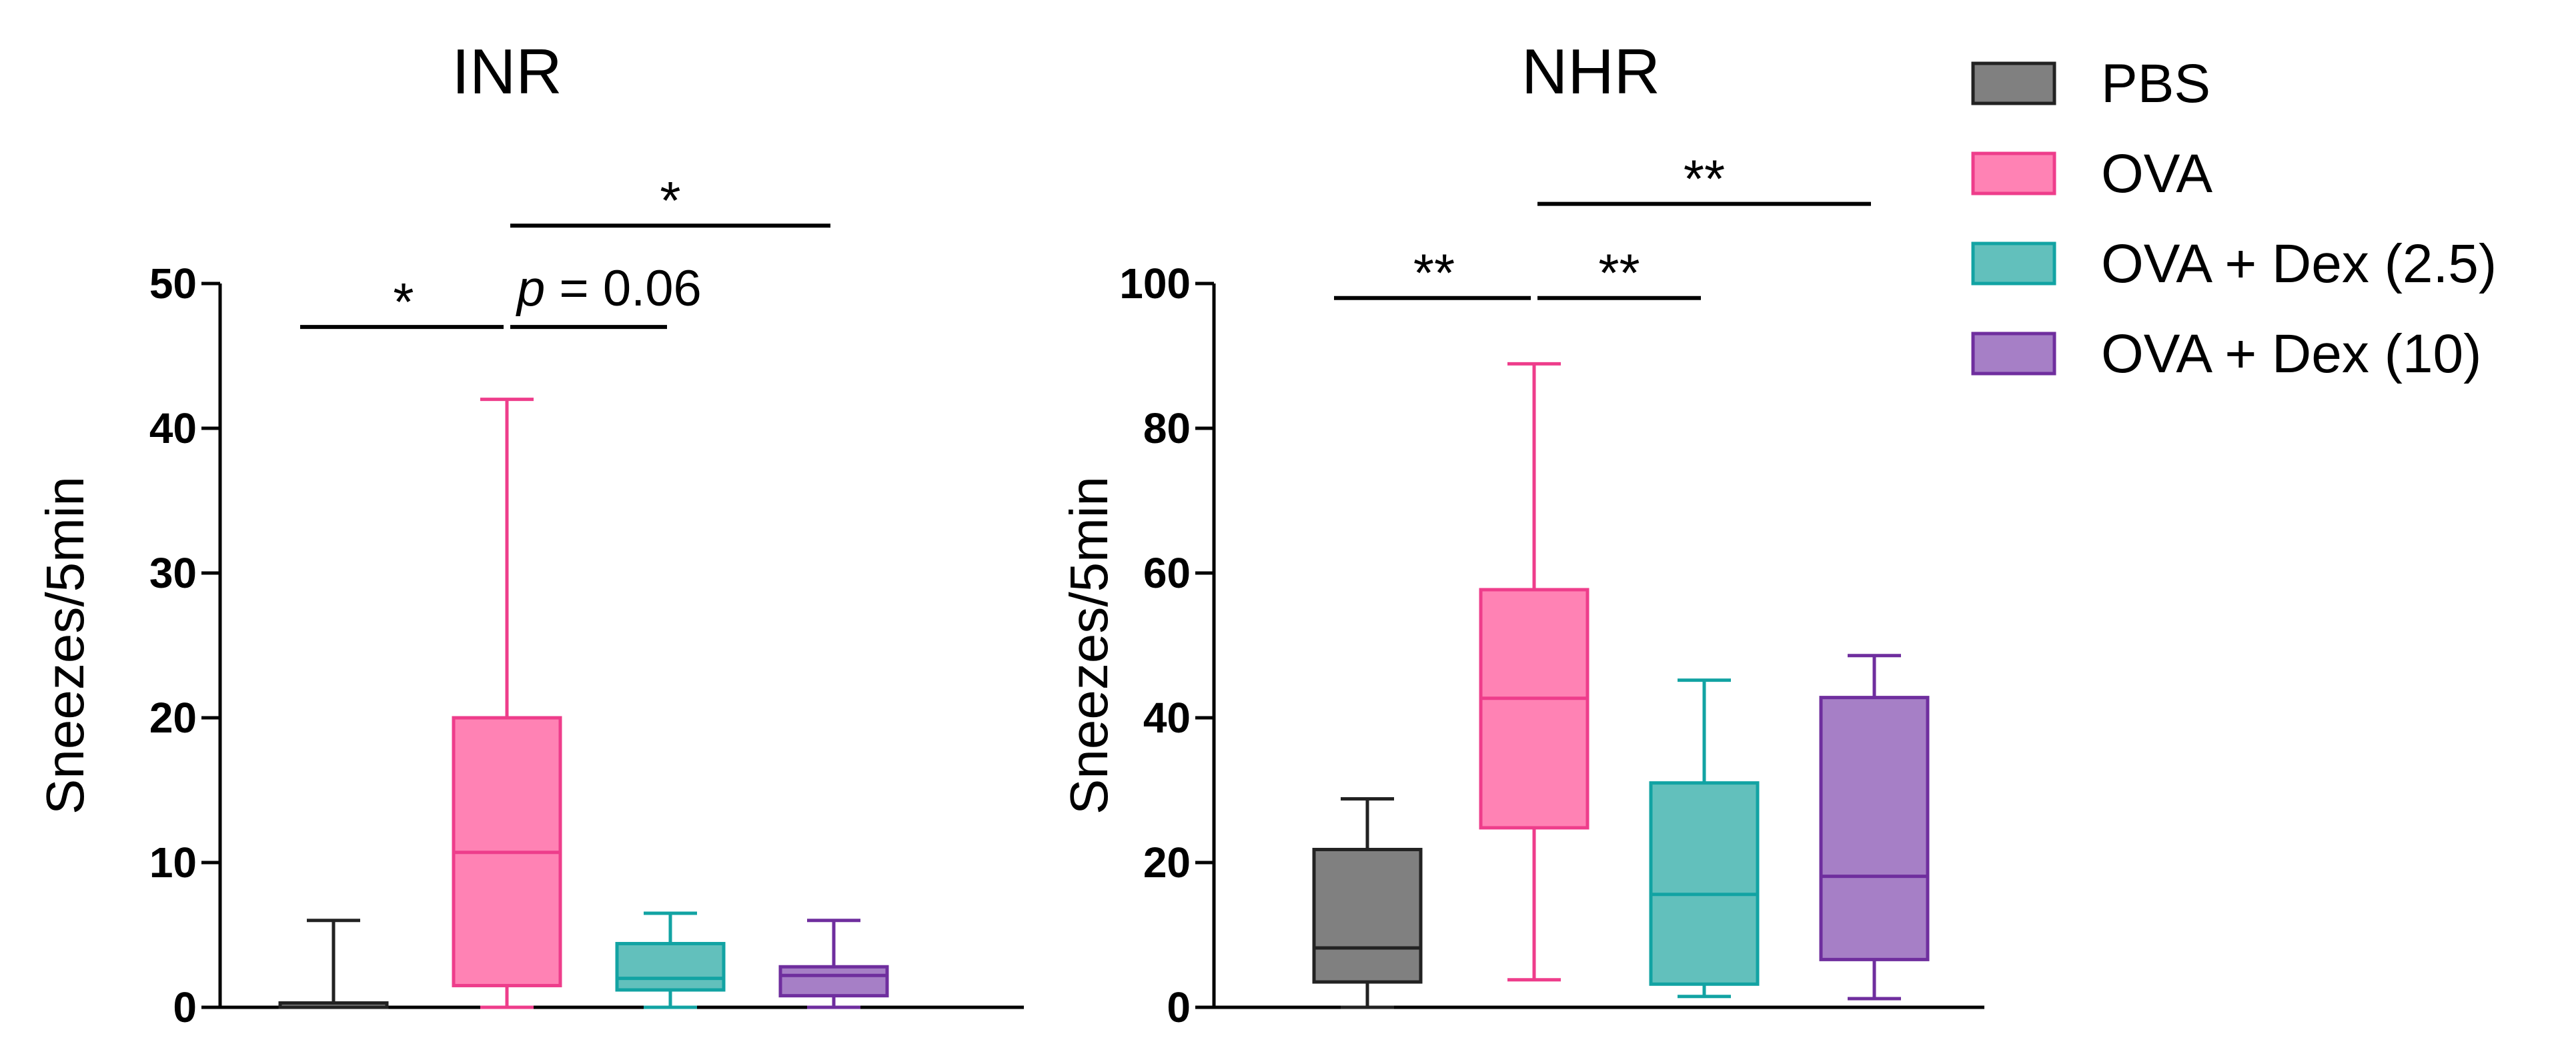 The height and width of the screenshot is (1046, 2576). I want to click on nhr-sig-label-1: **, so click(1619, 273).